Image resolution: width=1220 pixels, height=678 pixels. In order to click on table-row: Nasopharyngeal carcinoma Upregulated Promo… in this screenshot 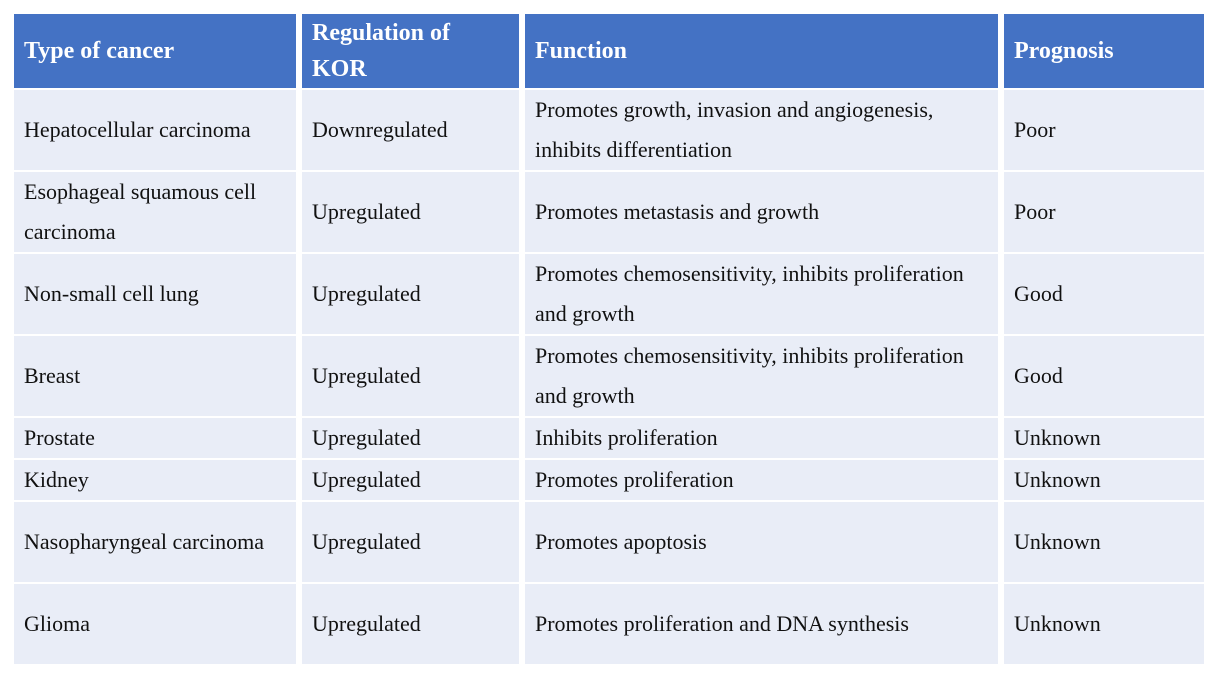, I will do `click(609, 542)`.